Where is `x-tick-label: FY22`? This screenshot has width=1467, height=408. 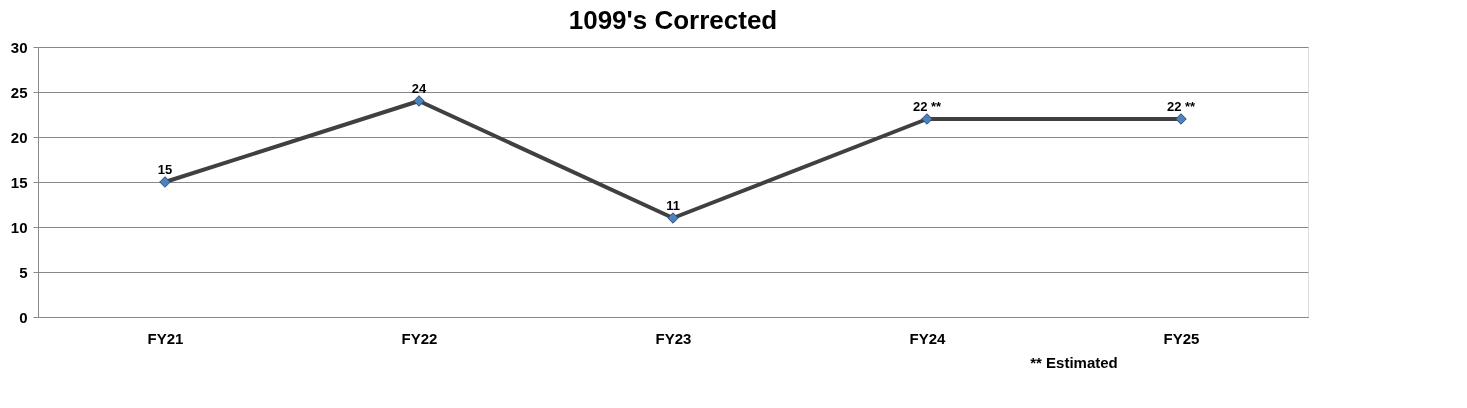 x-tick-label: FY22 is located at coordinates (419, 338).